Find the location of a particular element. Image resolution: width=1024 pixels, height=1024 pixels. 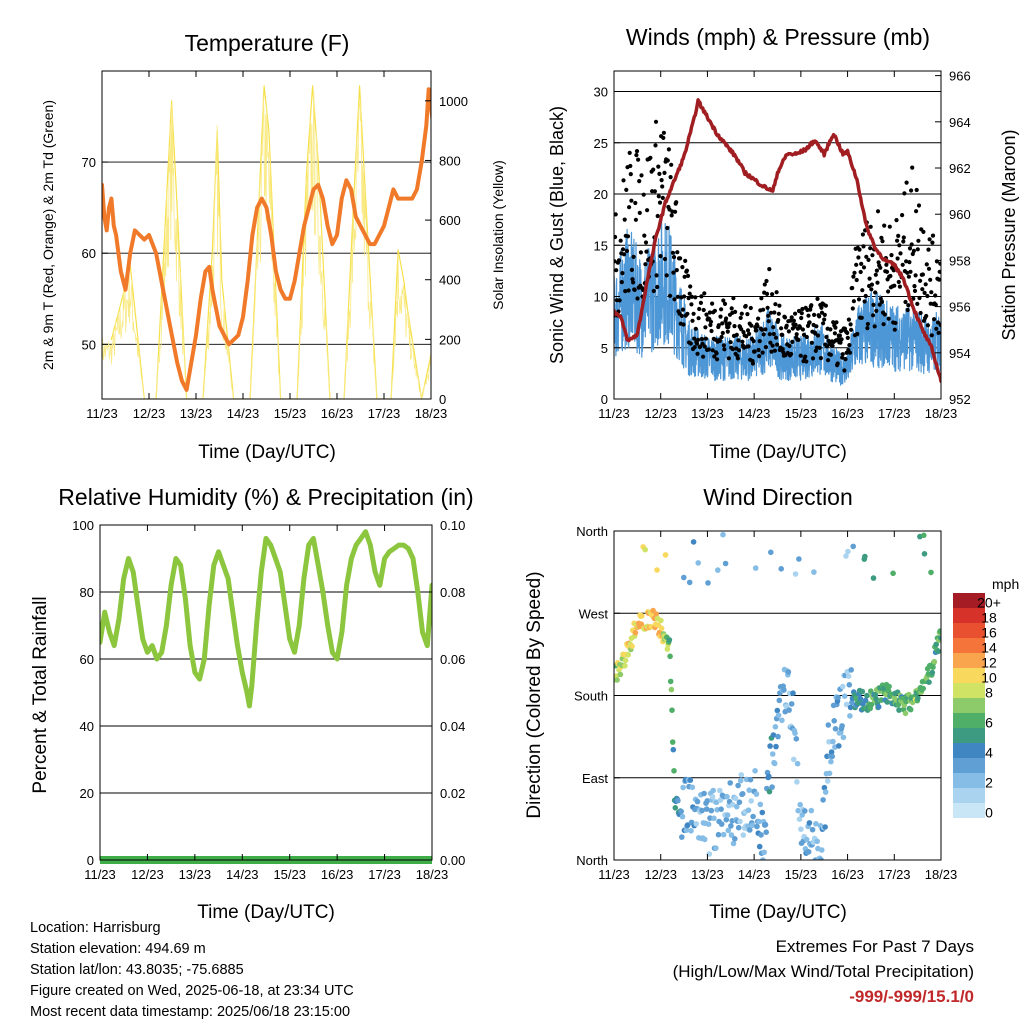

winds-ytick-label: 25 is located at coordinates (601, 143).